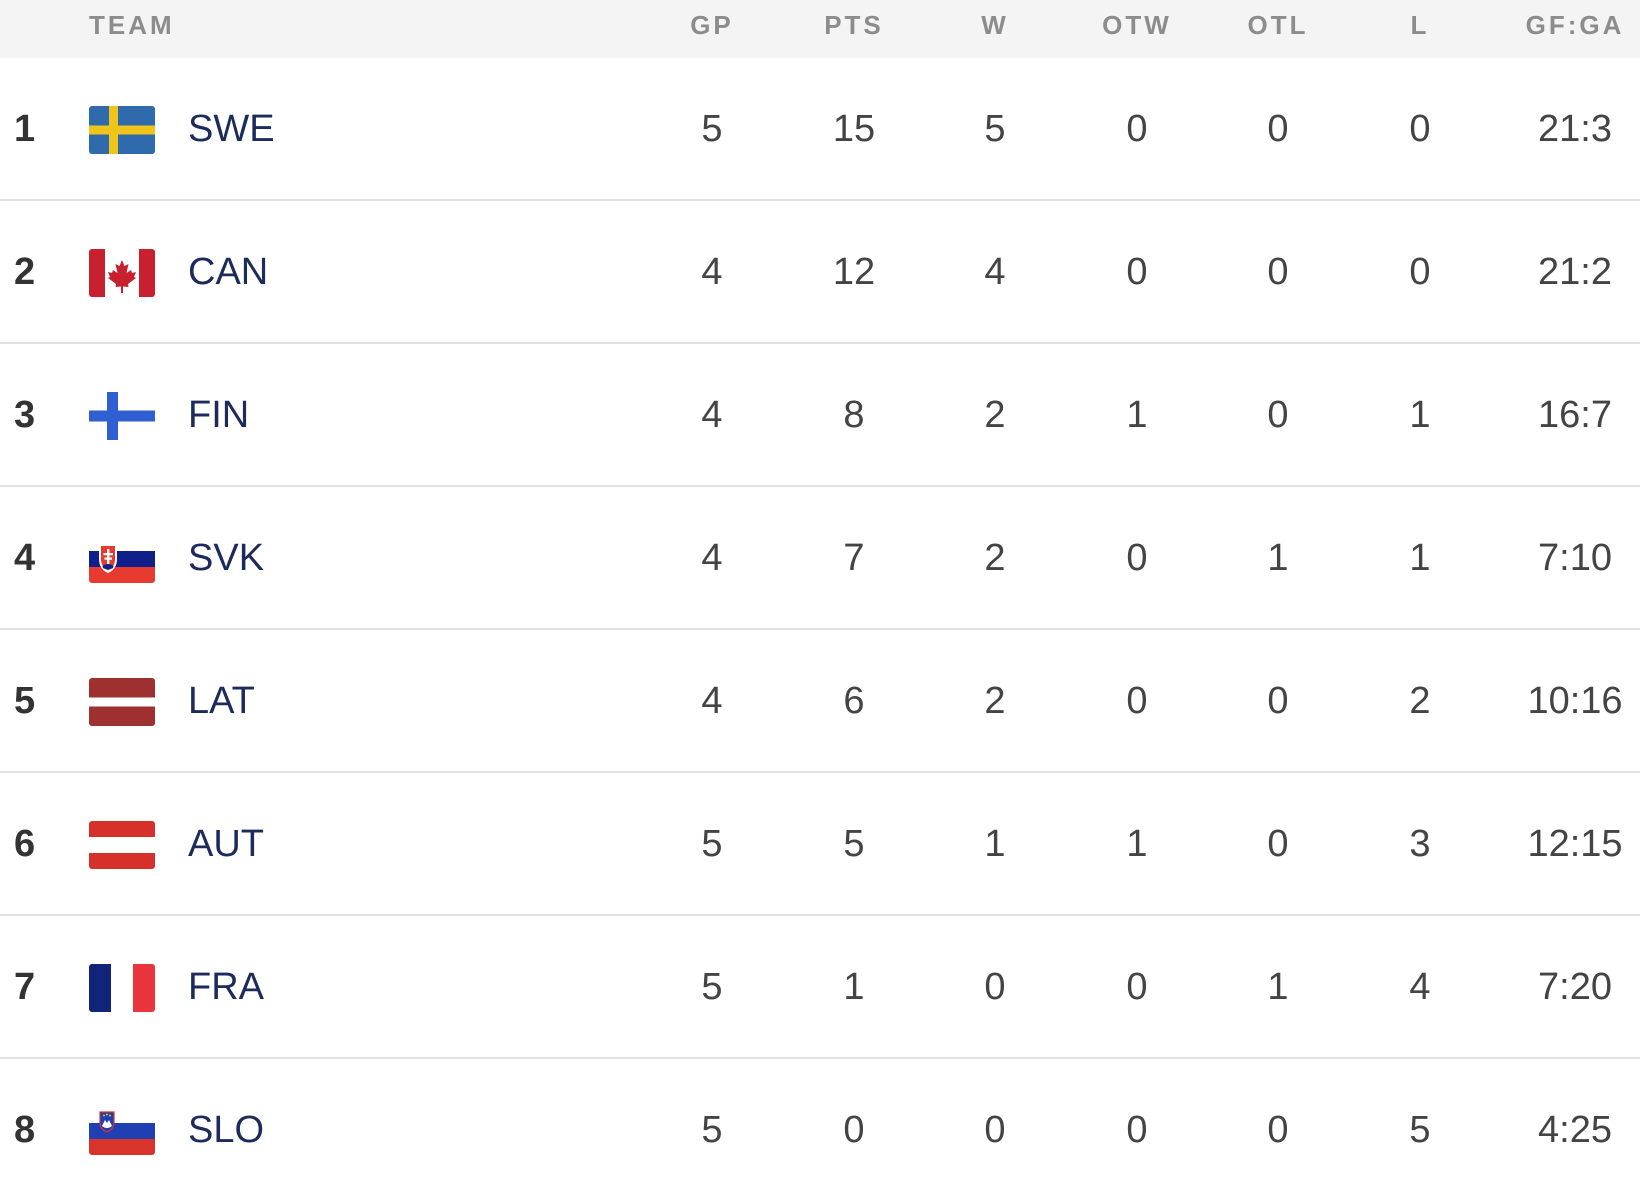 This screenshot has width=1640, height=1188. Describe the element at coordinates (226, 844) in the screenshot. I see `team-name: AUT` at that location.